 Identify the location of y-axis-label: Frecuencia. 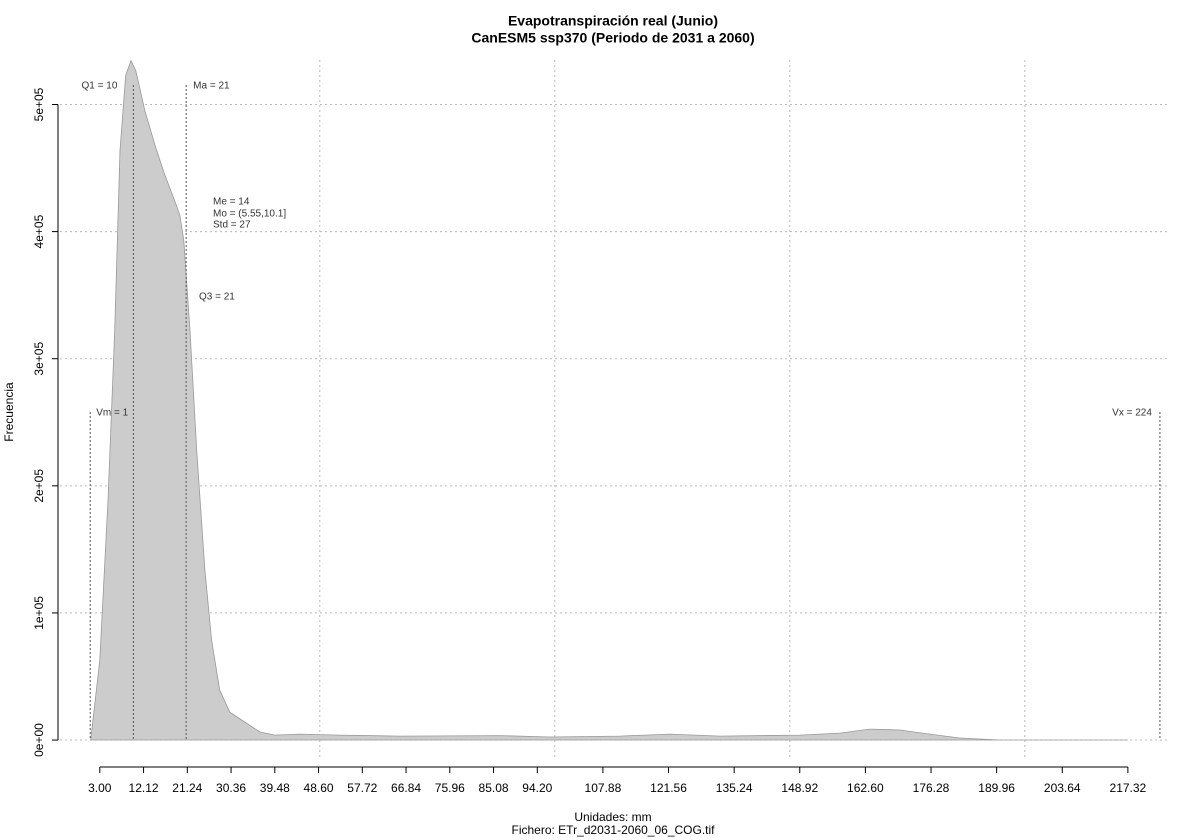
(9, 412).